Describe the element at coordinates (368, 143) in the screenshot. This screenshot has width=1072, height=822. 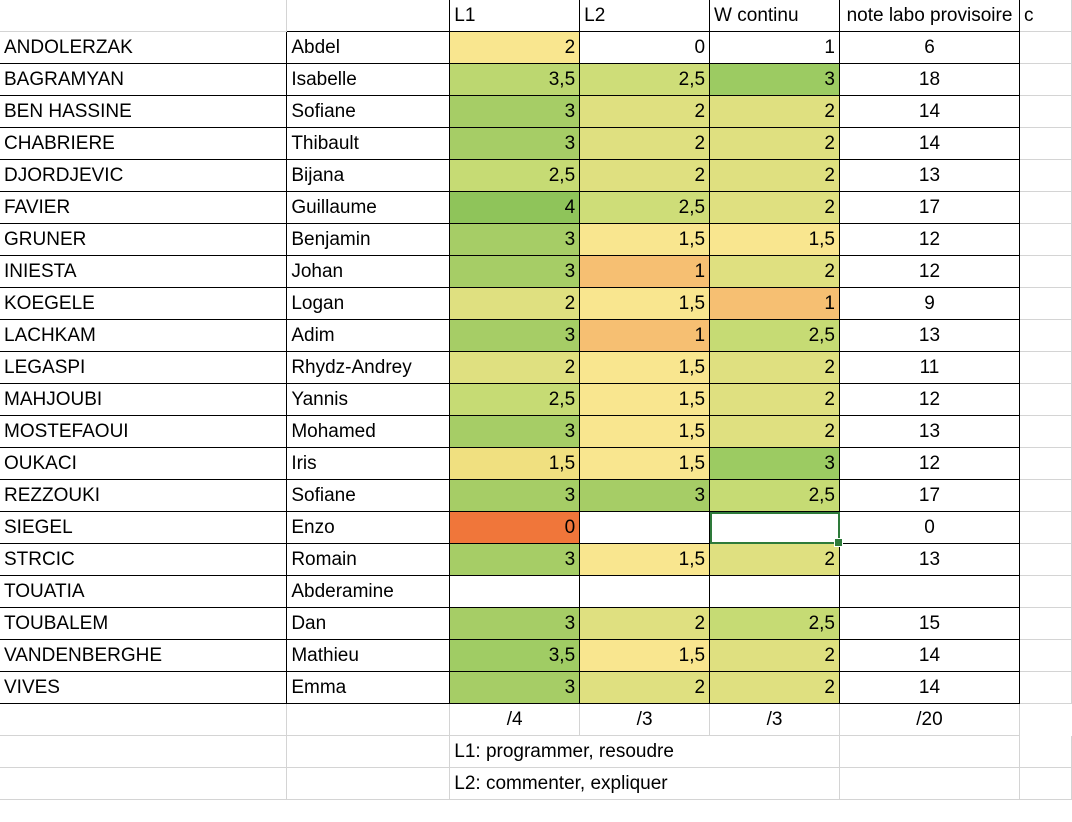
I see `first-name-cell: Thibault` at that location.